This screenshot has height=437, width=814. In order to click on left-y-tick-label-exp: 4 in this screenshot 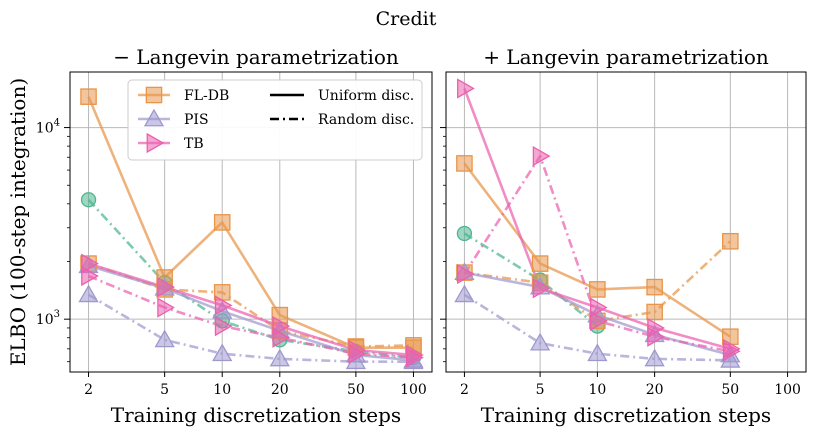, I will do `click(57, 123)`.